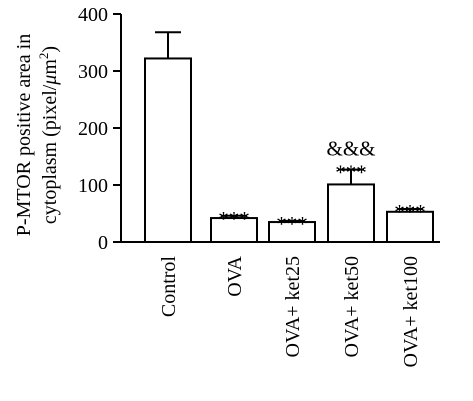 The width and height of the screenshot is (473, 401). What do you see at coordinates (103, 243) in the screenshot?
I see `y-tick-label: 0` at bounding box center [103, 243].